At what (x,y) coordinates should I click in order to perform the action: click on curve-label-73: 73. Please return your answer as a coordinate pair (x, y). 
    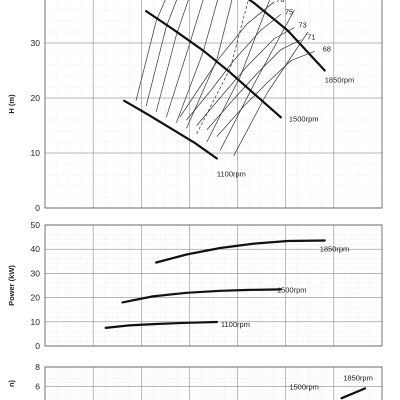
    Looking at the image, I should click on (302, 25).